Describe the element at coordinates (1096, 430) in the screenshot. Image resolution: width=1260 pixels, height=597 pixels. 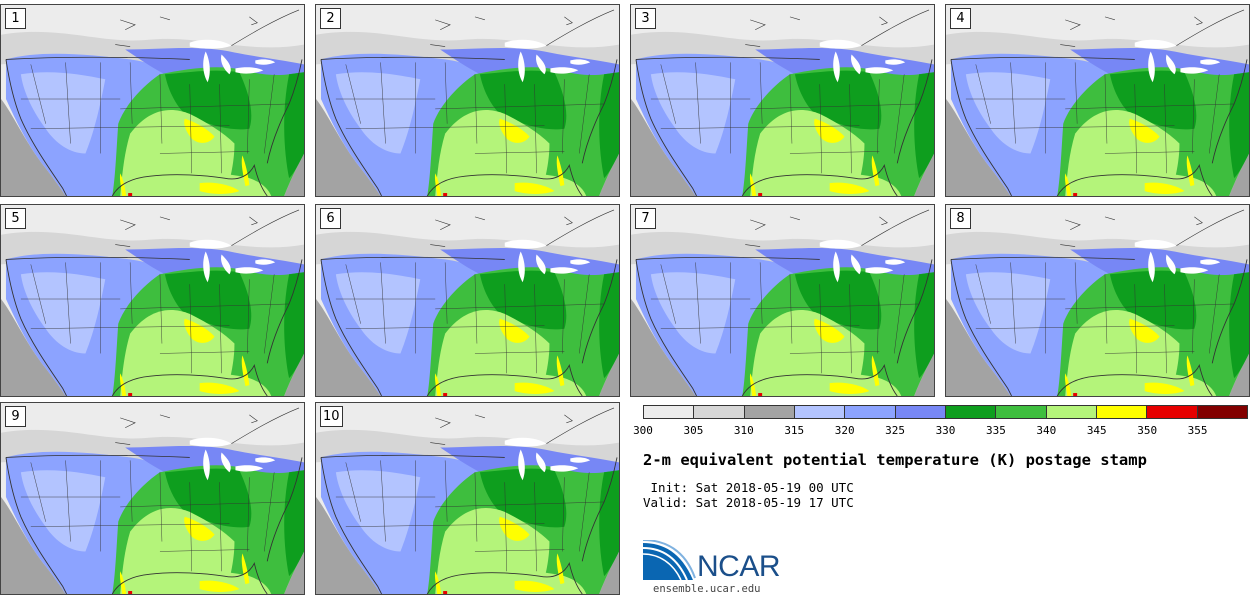
I see `colorbar-tick-label: 345` at that location.